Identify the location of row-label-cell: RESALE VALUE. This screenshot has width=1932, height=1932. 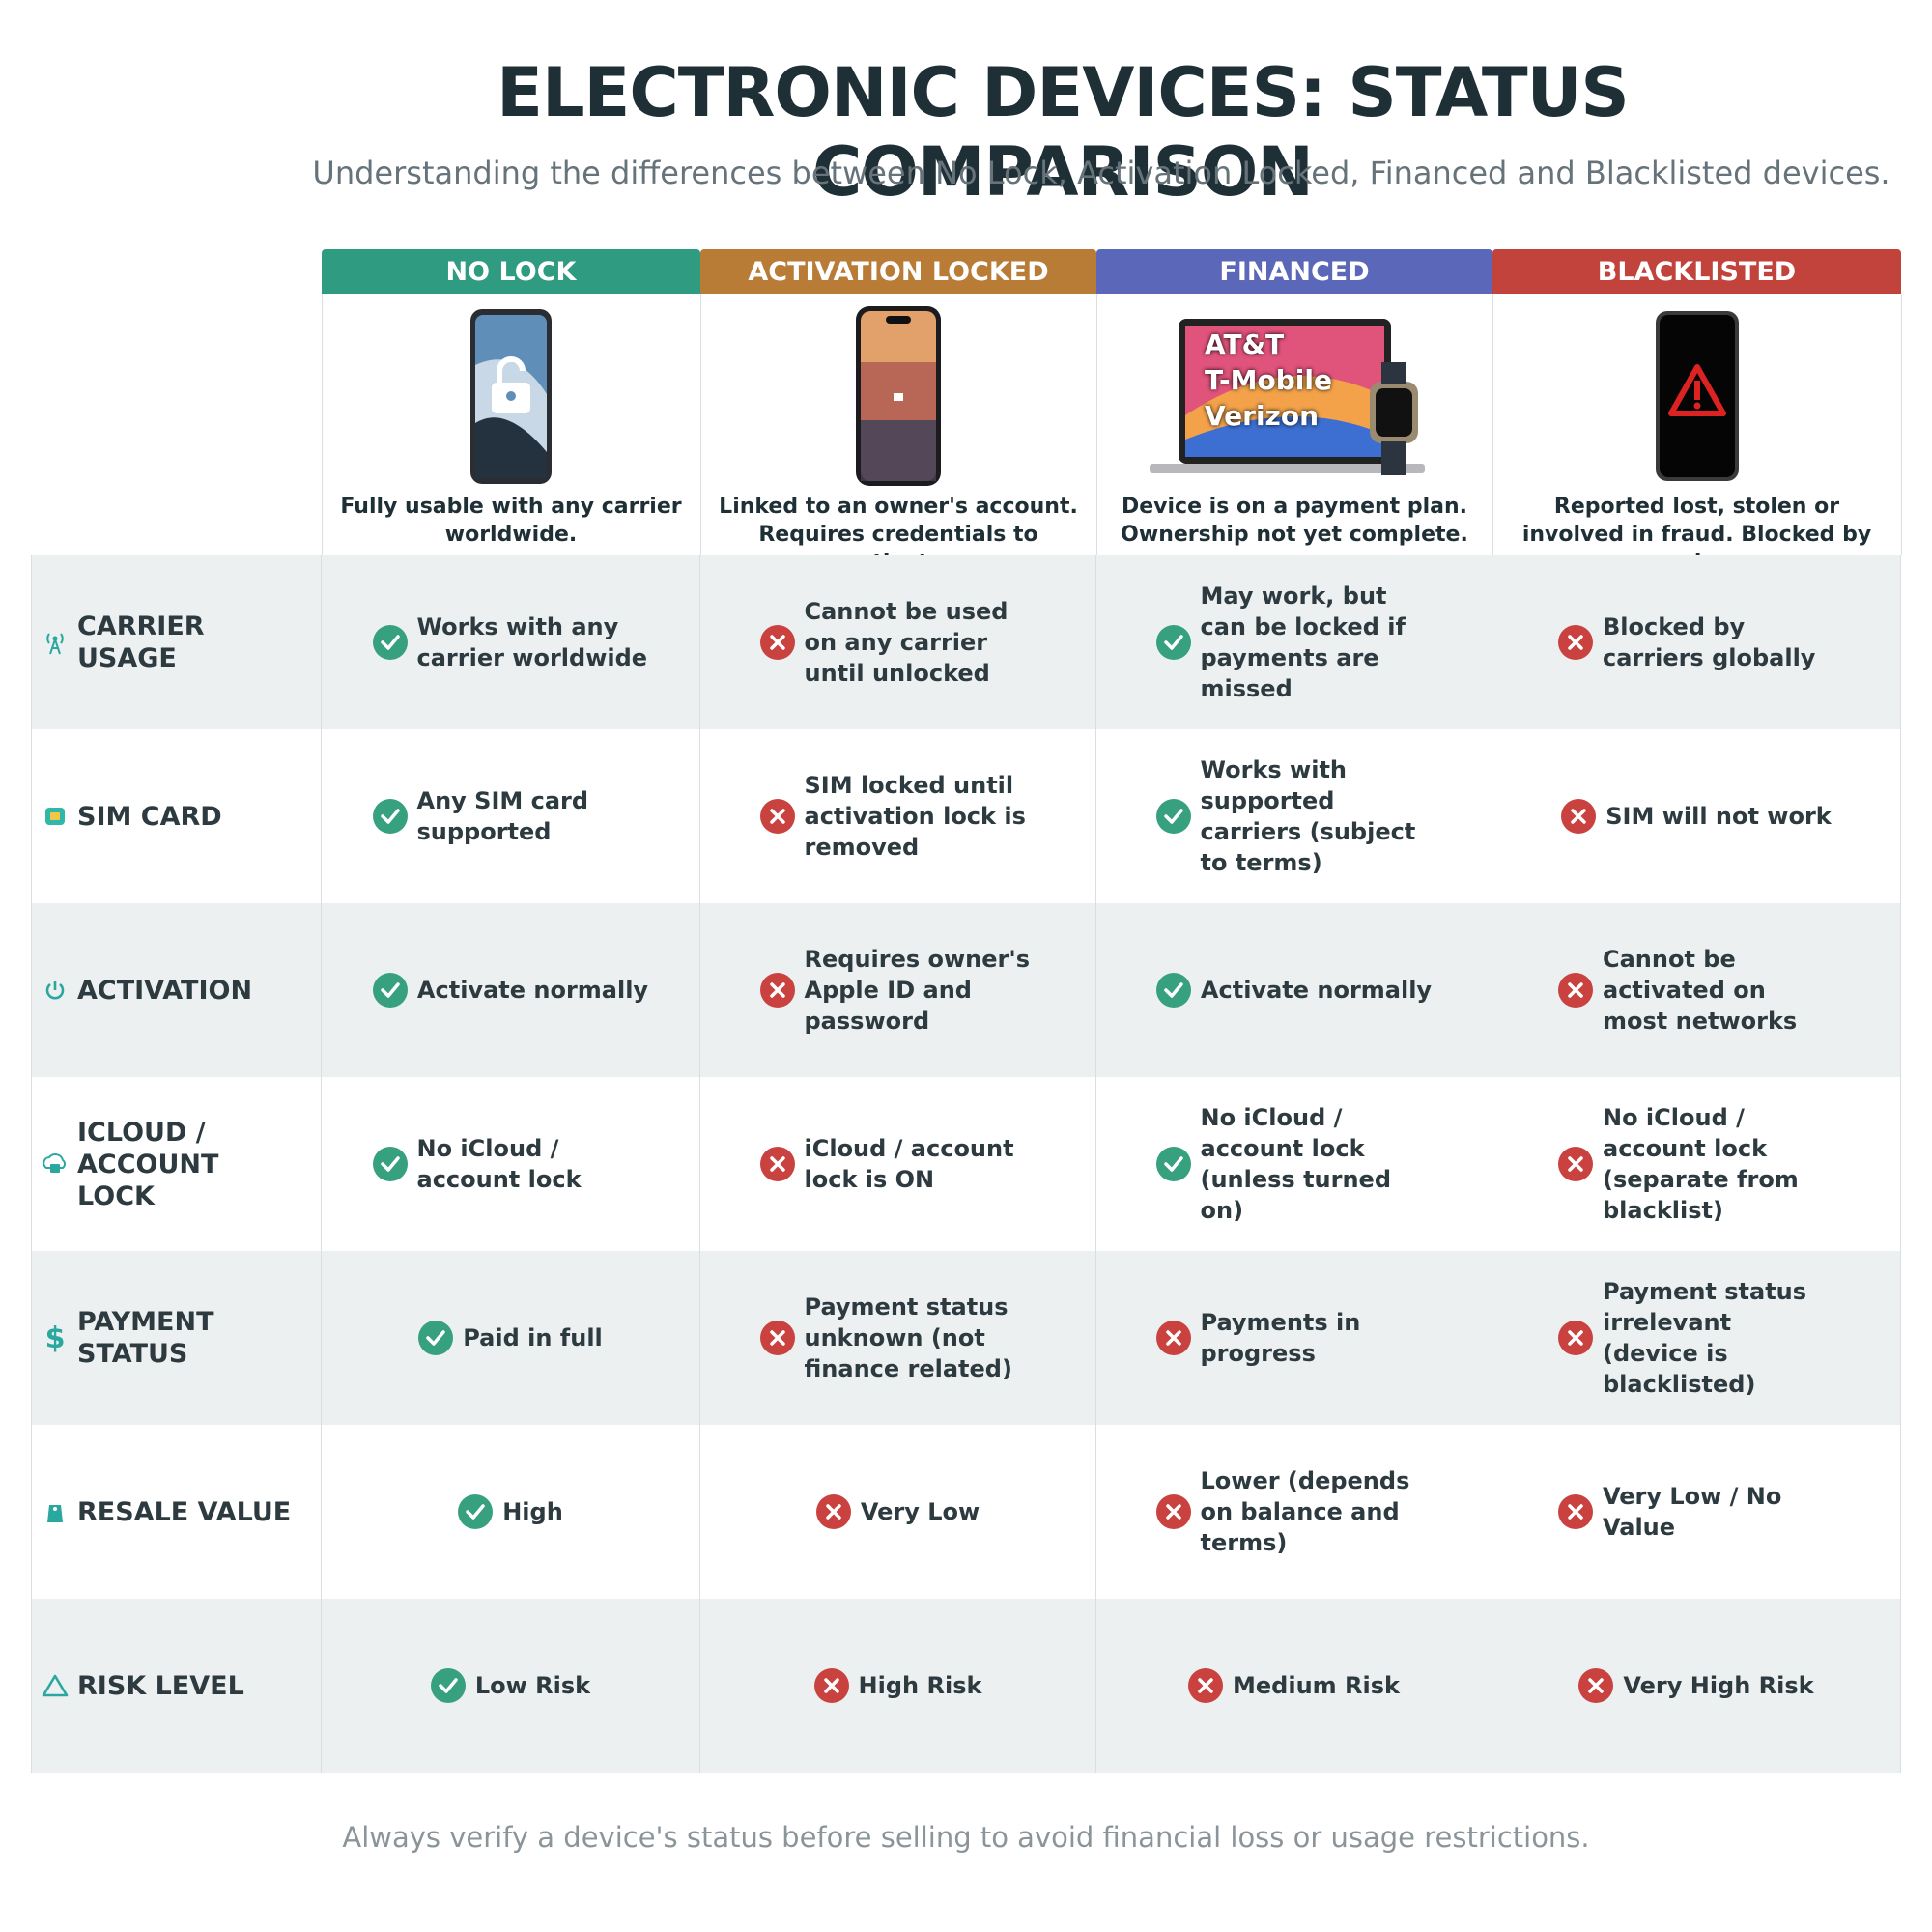
(181, 1512).